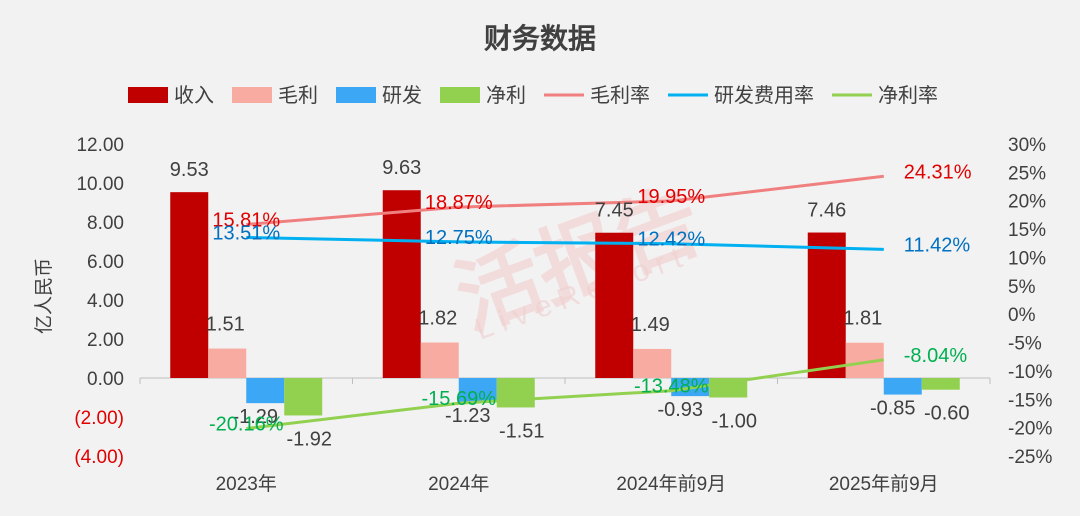 This screenshot has height=516, width=1080. Describe the element at coordinates (468, 416) in the screenshot. I see `bar-value-label: -1.23` at that location.